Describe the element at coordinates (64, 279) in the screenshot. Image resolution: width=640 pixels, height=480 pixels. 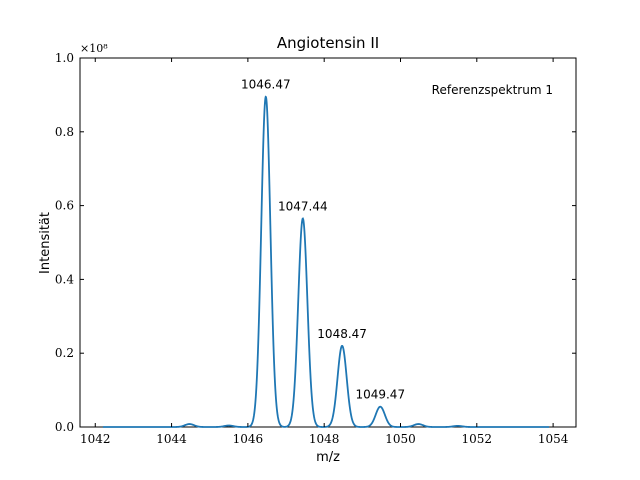
I see `y-tick-label: 0.4` at that location.